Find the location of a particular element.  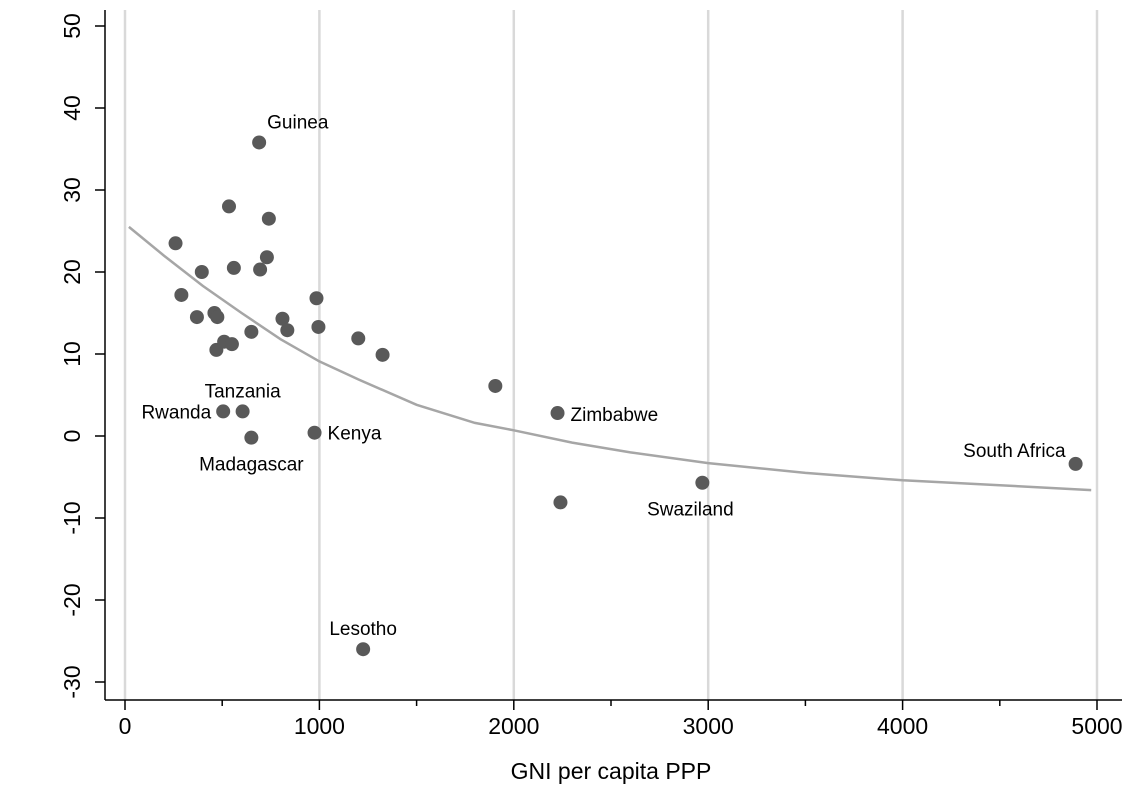

y-tick-label--10: -10 is located at coordinates (72, 517).